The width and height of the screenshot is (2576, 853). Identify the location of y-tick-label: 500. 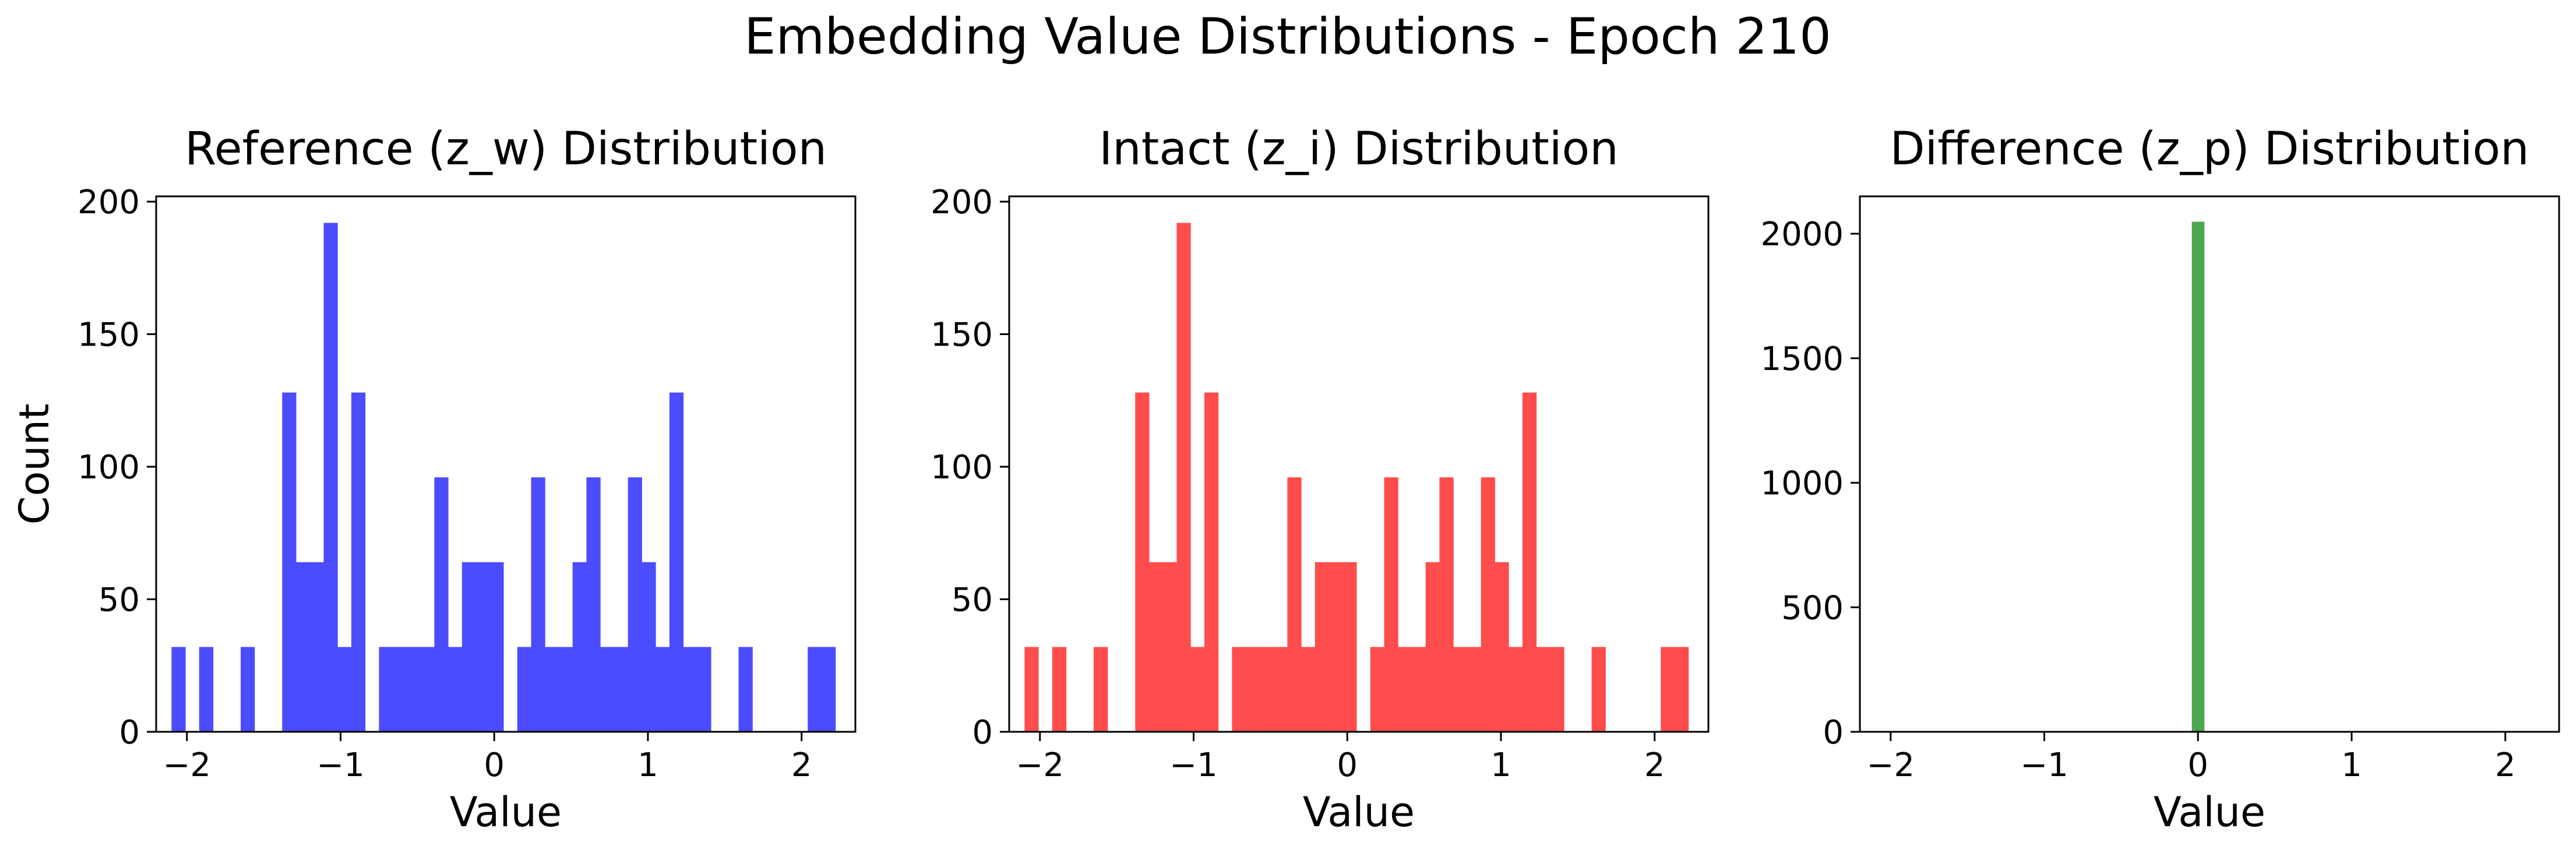
(1812, 608).